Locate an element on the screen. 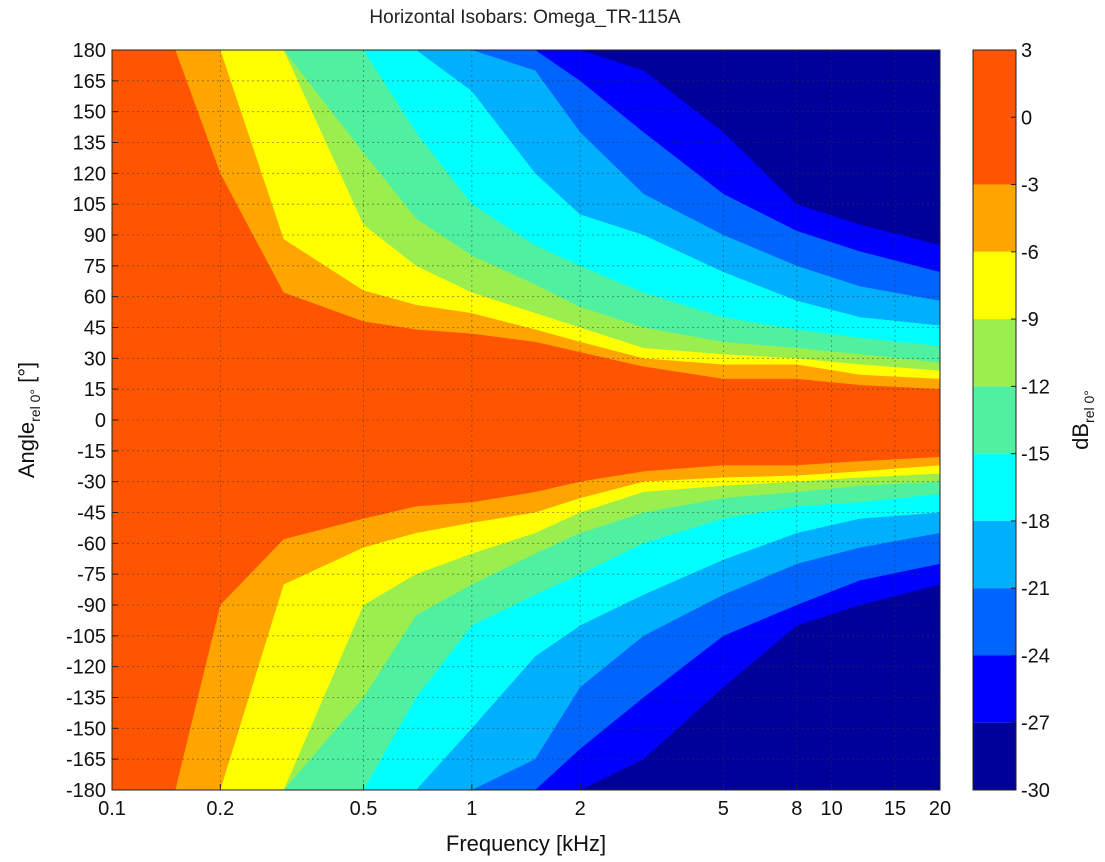 Image resolution: width=1105 pixels, height=862 pixels. x-tick-label: 10 is located at coordinates (832, 809).